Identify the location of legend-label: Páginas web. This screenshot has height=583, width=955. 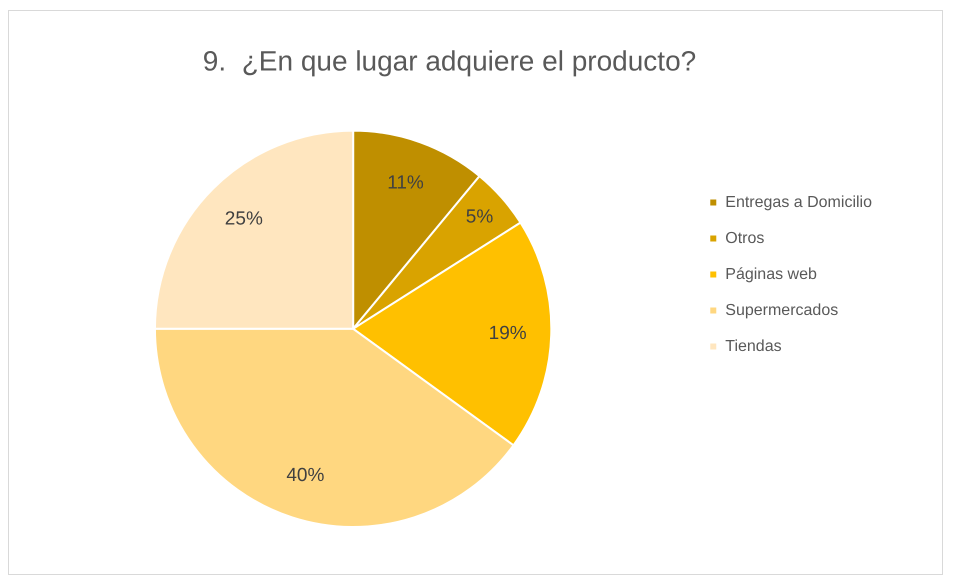
(771, 274).